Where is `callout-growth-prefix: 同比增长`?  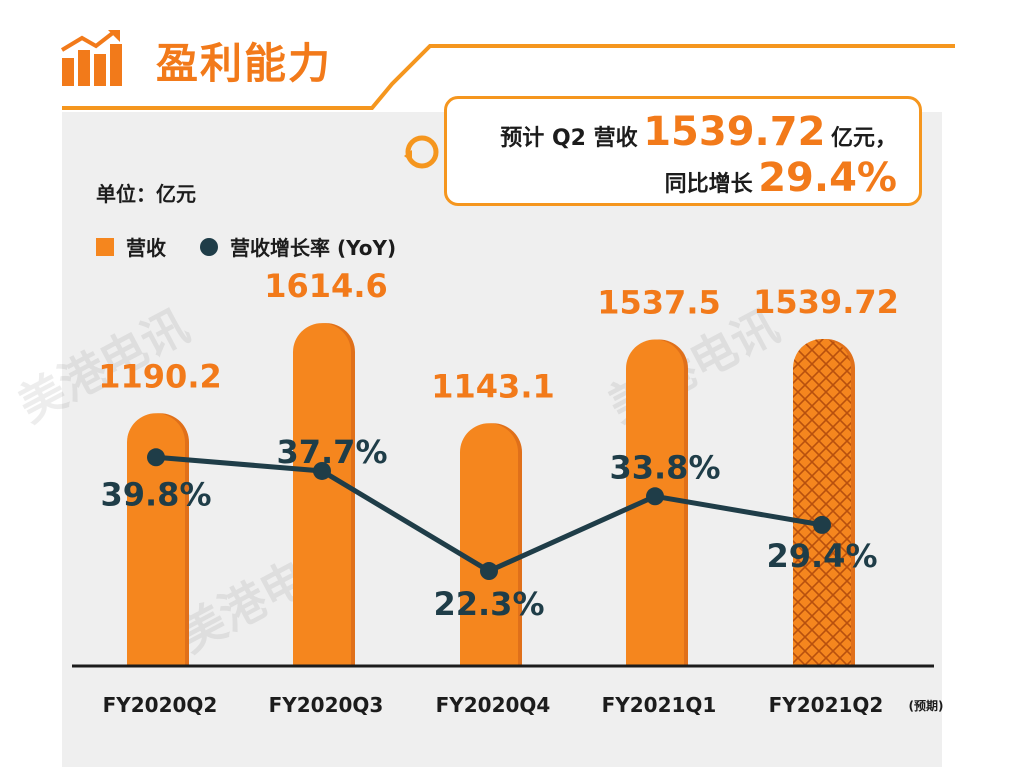 callout-growth-prefix: 同比增长 is located at coordinates (708, 184).